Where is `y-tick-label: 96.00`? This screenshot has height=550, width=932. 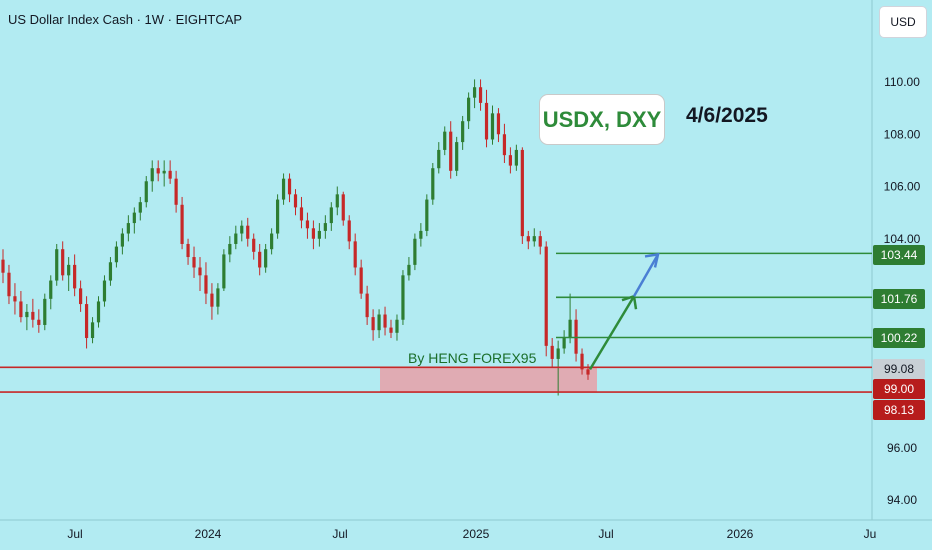 y-tick-label: 96.00 is located at coordinates (902, 448).